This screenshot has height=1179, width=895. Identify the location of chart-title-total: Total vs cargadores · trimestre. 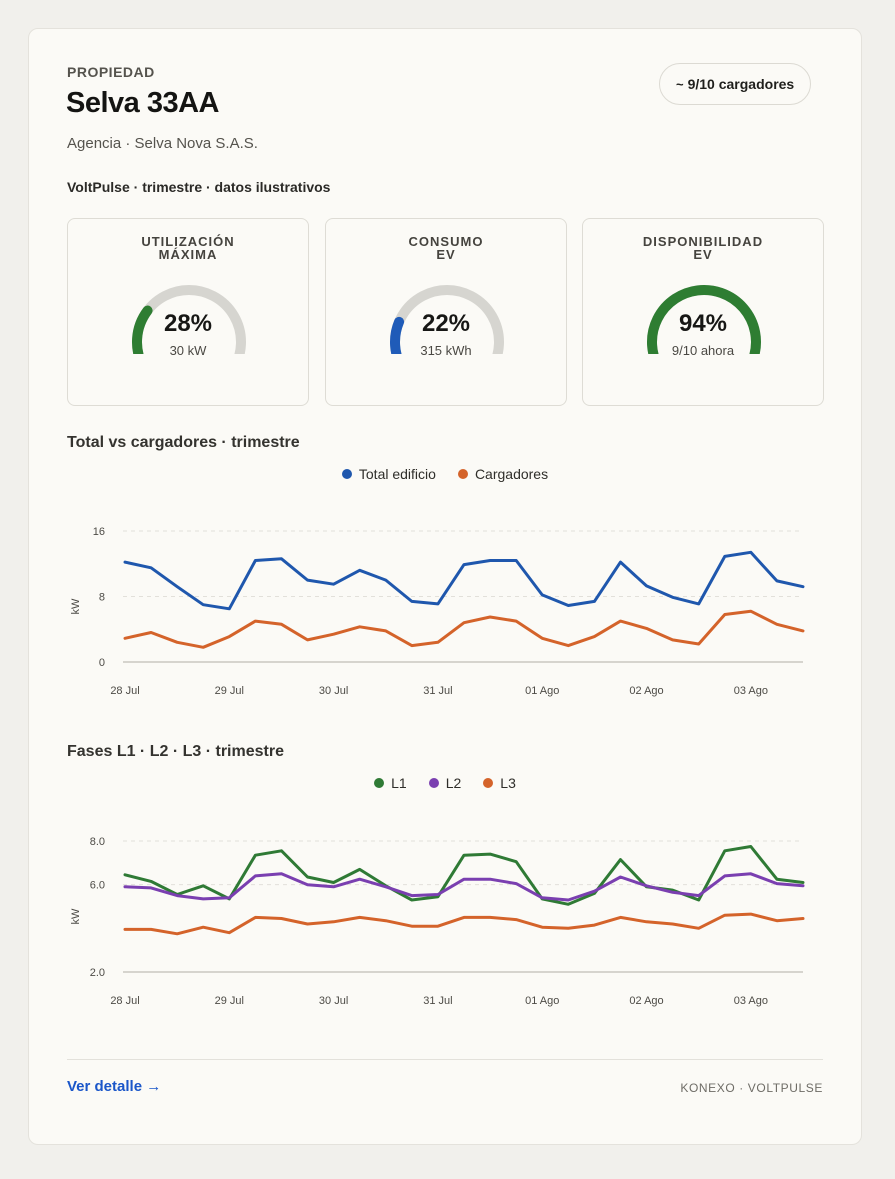
(183, 442).